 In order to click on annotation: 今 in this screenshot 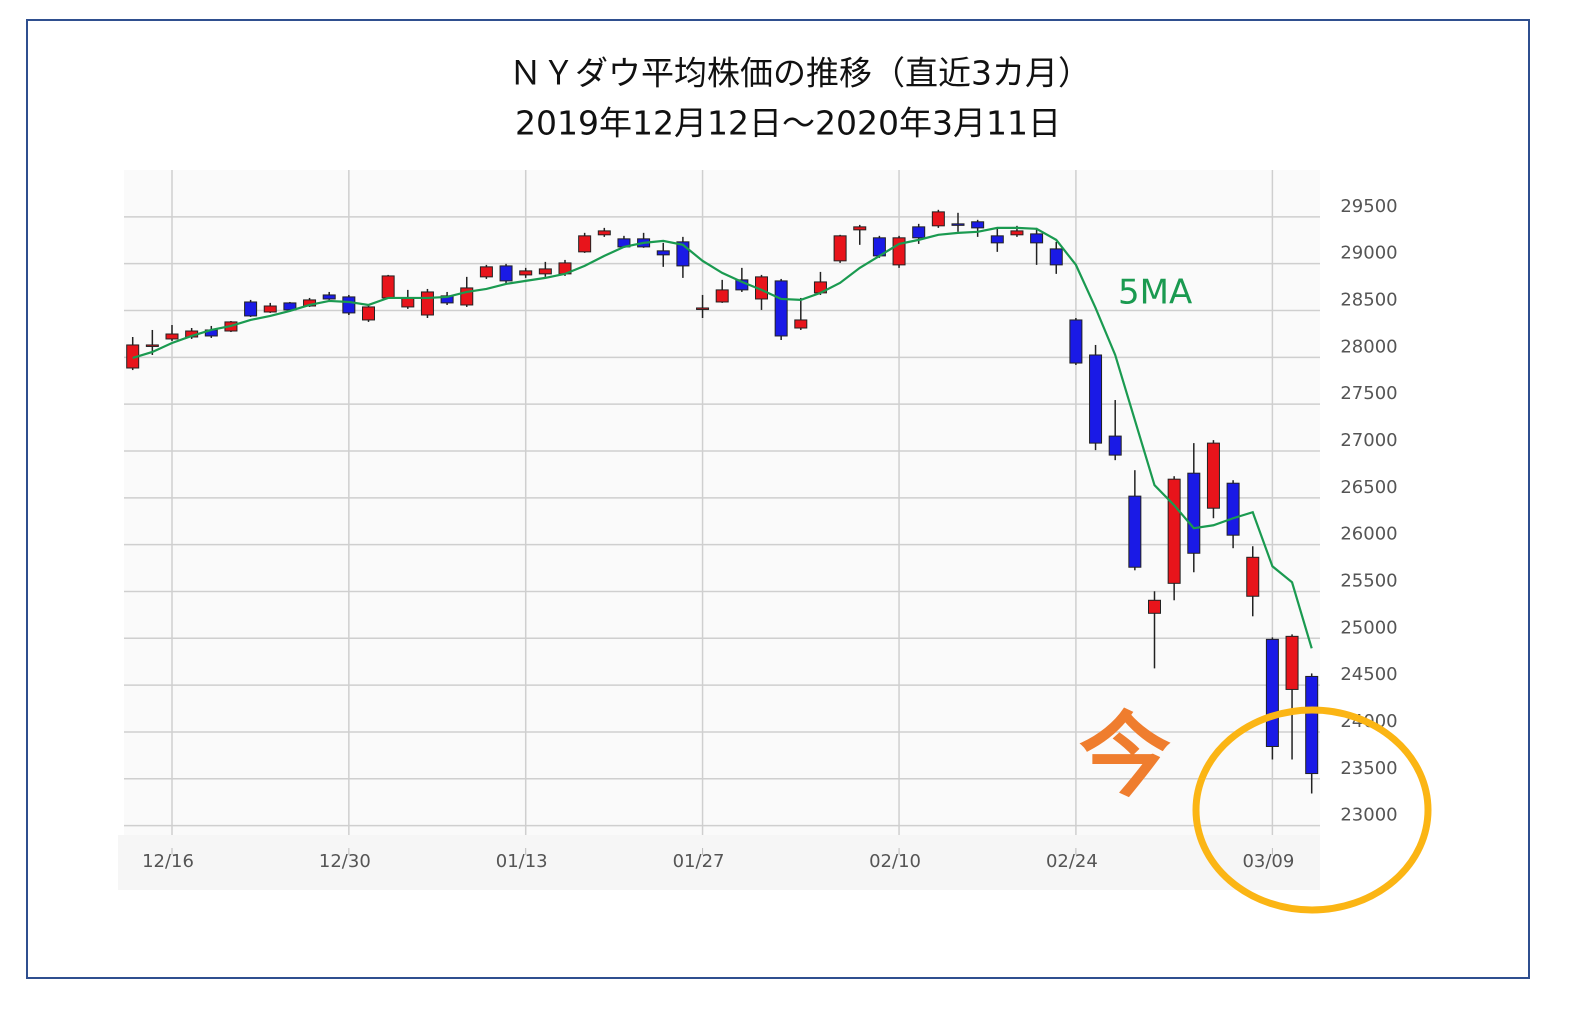, I will do `click(1125, 755)`.